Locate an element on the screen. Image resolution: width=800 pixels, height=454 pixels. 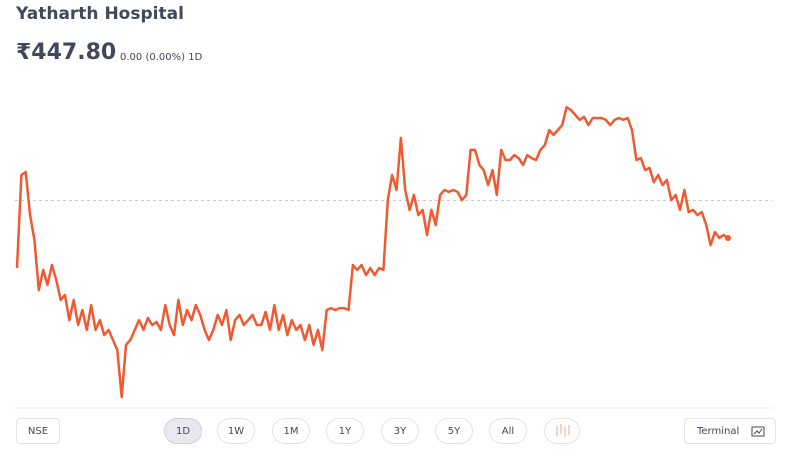
price: ₹447.80 is located at coordinates (66, 52).